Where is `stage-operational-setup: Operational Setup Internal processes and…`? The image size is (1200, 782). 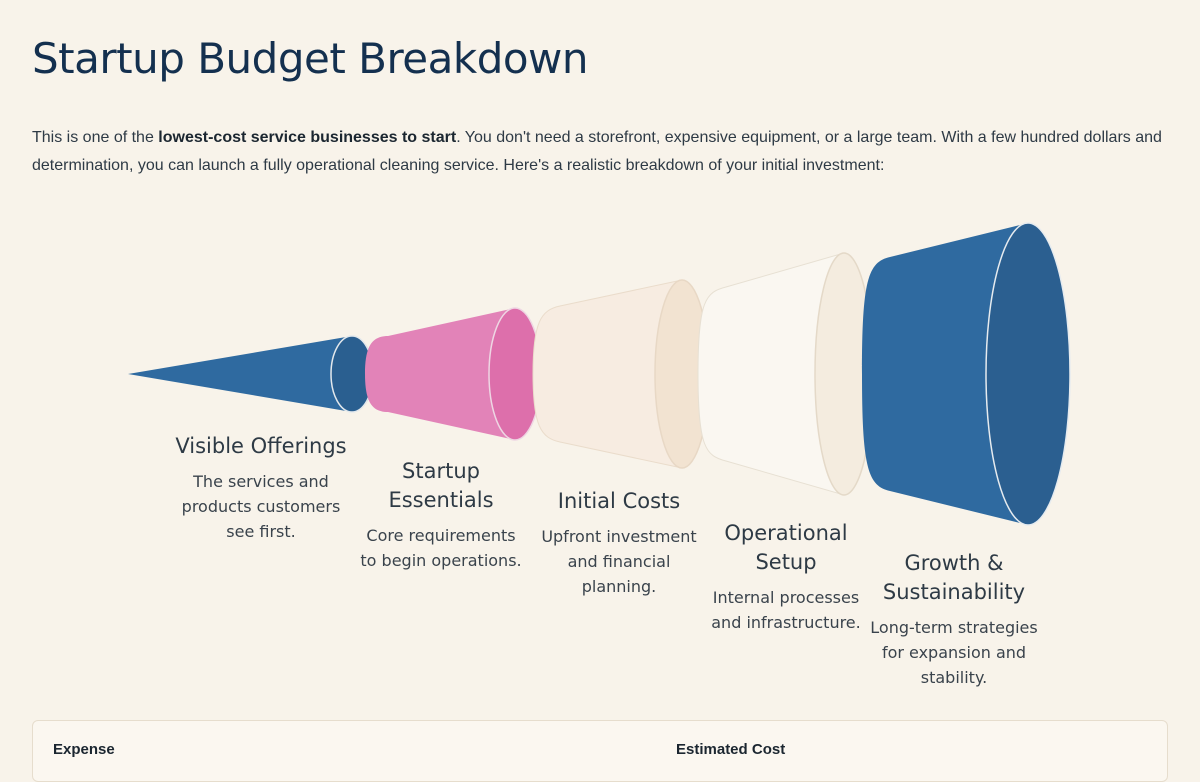
stage-operational-setup: Operational Setup Internal processes and… is located at coordinates (786, 577).